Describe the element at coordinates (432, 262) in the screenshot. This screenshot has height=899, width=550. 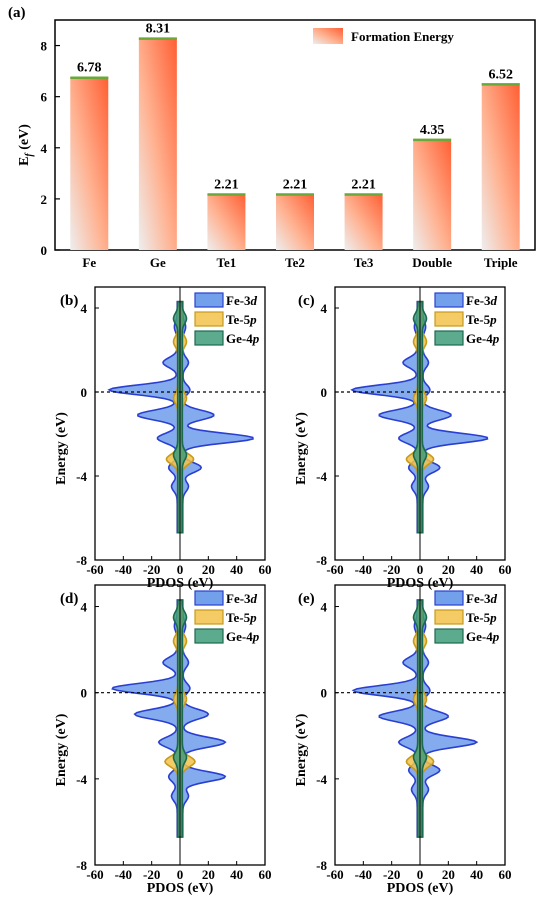
I see `x-tick-label-a: Double` at that location.